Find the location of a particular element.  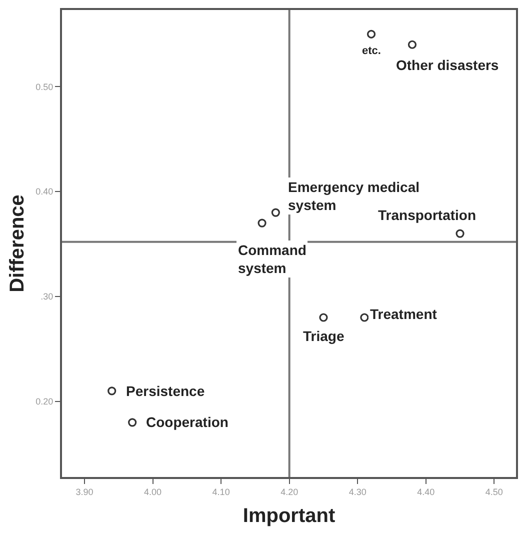

annotation: Persistence is located at coordinates (165, 391).